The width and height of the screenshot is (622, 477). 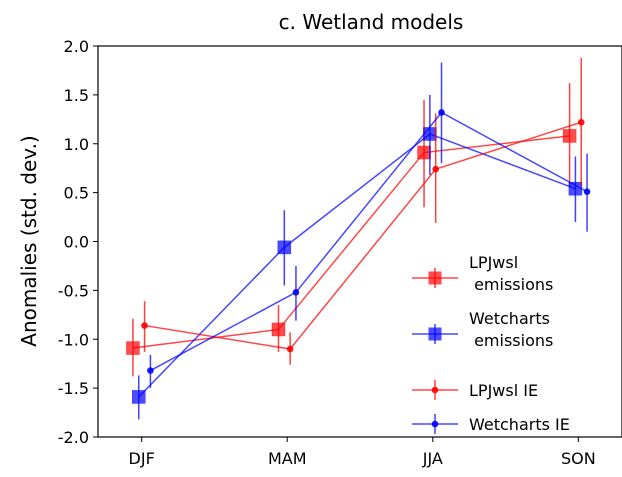 What do you see at coordinates (142, 458) in the screenshot?
I see `x-tick-label: DJF` at bounding box center [142, 458].